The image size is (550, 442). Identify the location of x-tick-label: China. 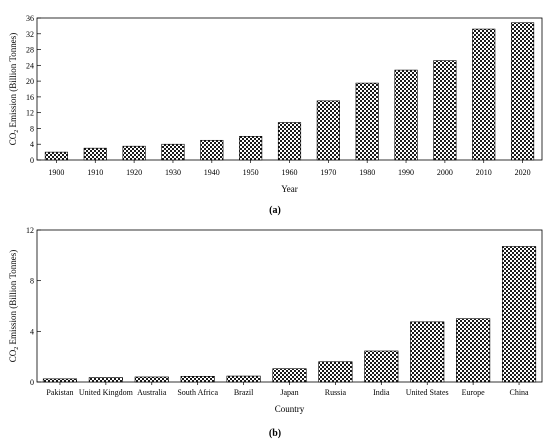
(519, 392).